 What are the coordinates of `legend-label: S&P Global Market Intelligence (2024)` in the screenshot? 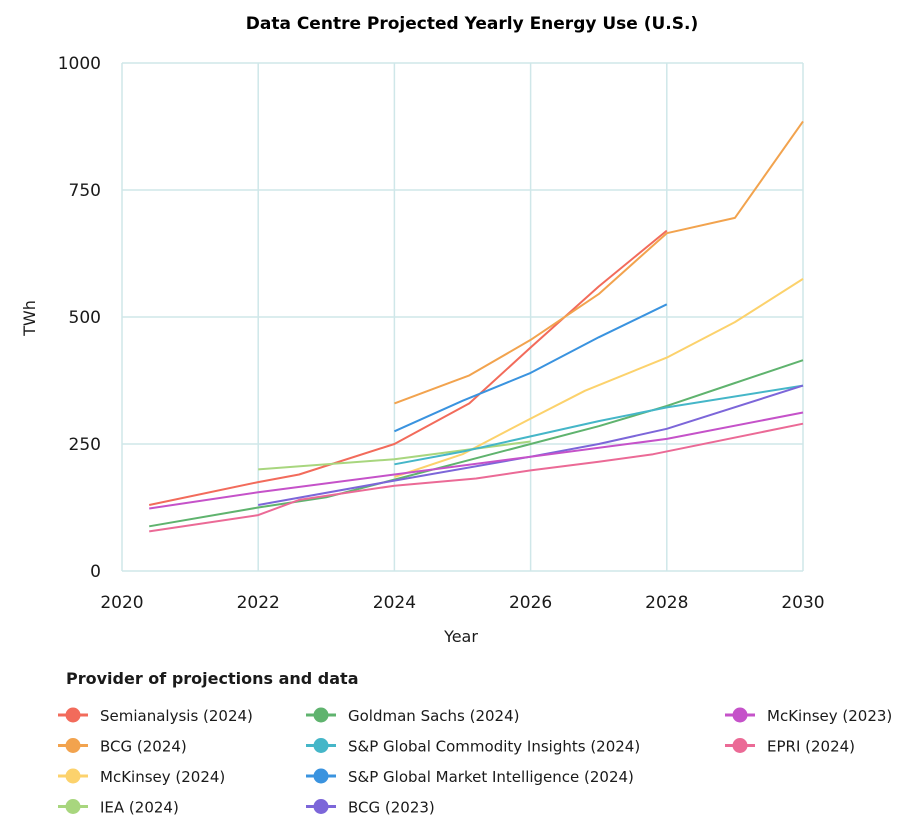 It's located at (491, 777).